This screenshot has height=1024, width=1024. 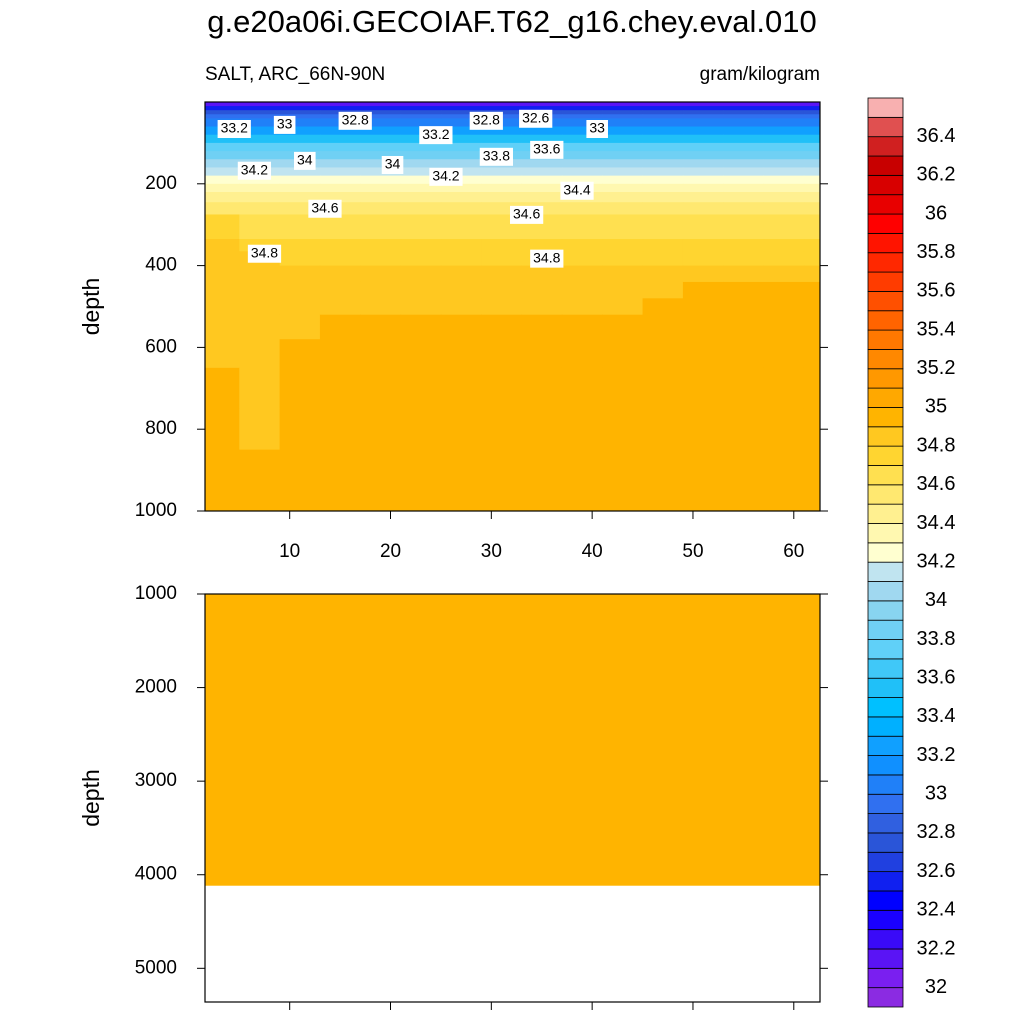 What do you see at coordinates (936, 252) in the screenshot?
I see `colorbar-label: 35.8` at bounding box center [936, 252].